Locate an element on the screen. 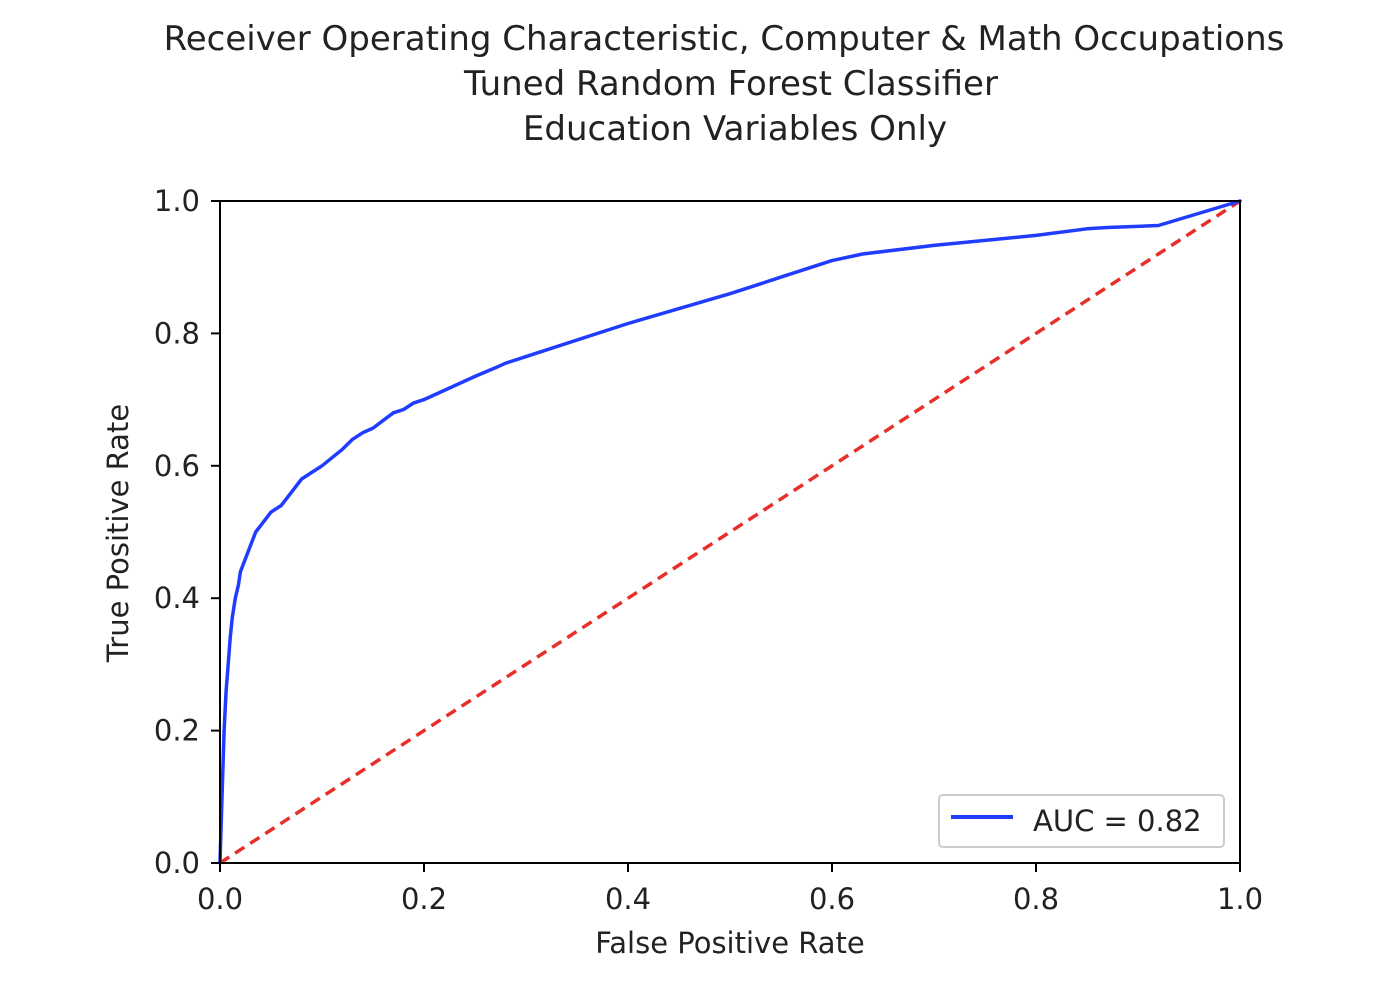 The height and width of the screenshot is (990, 1380). x-tick-label: 1.0 is located at coordinates (1240, 899).